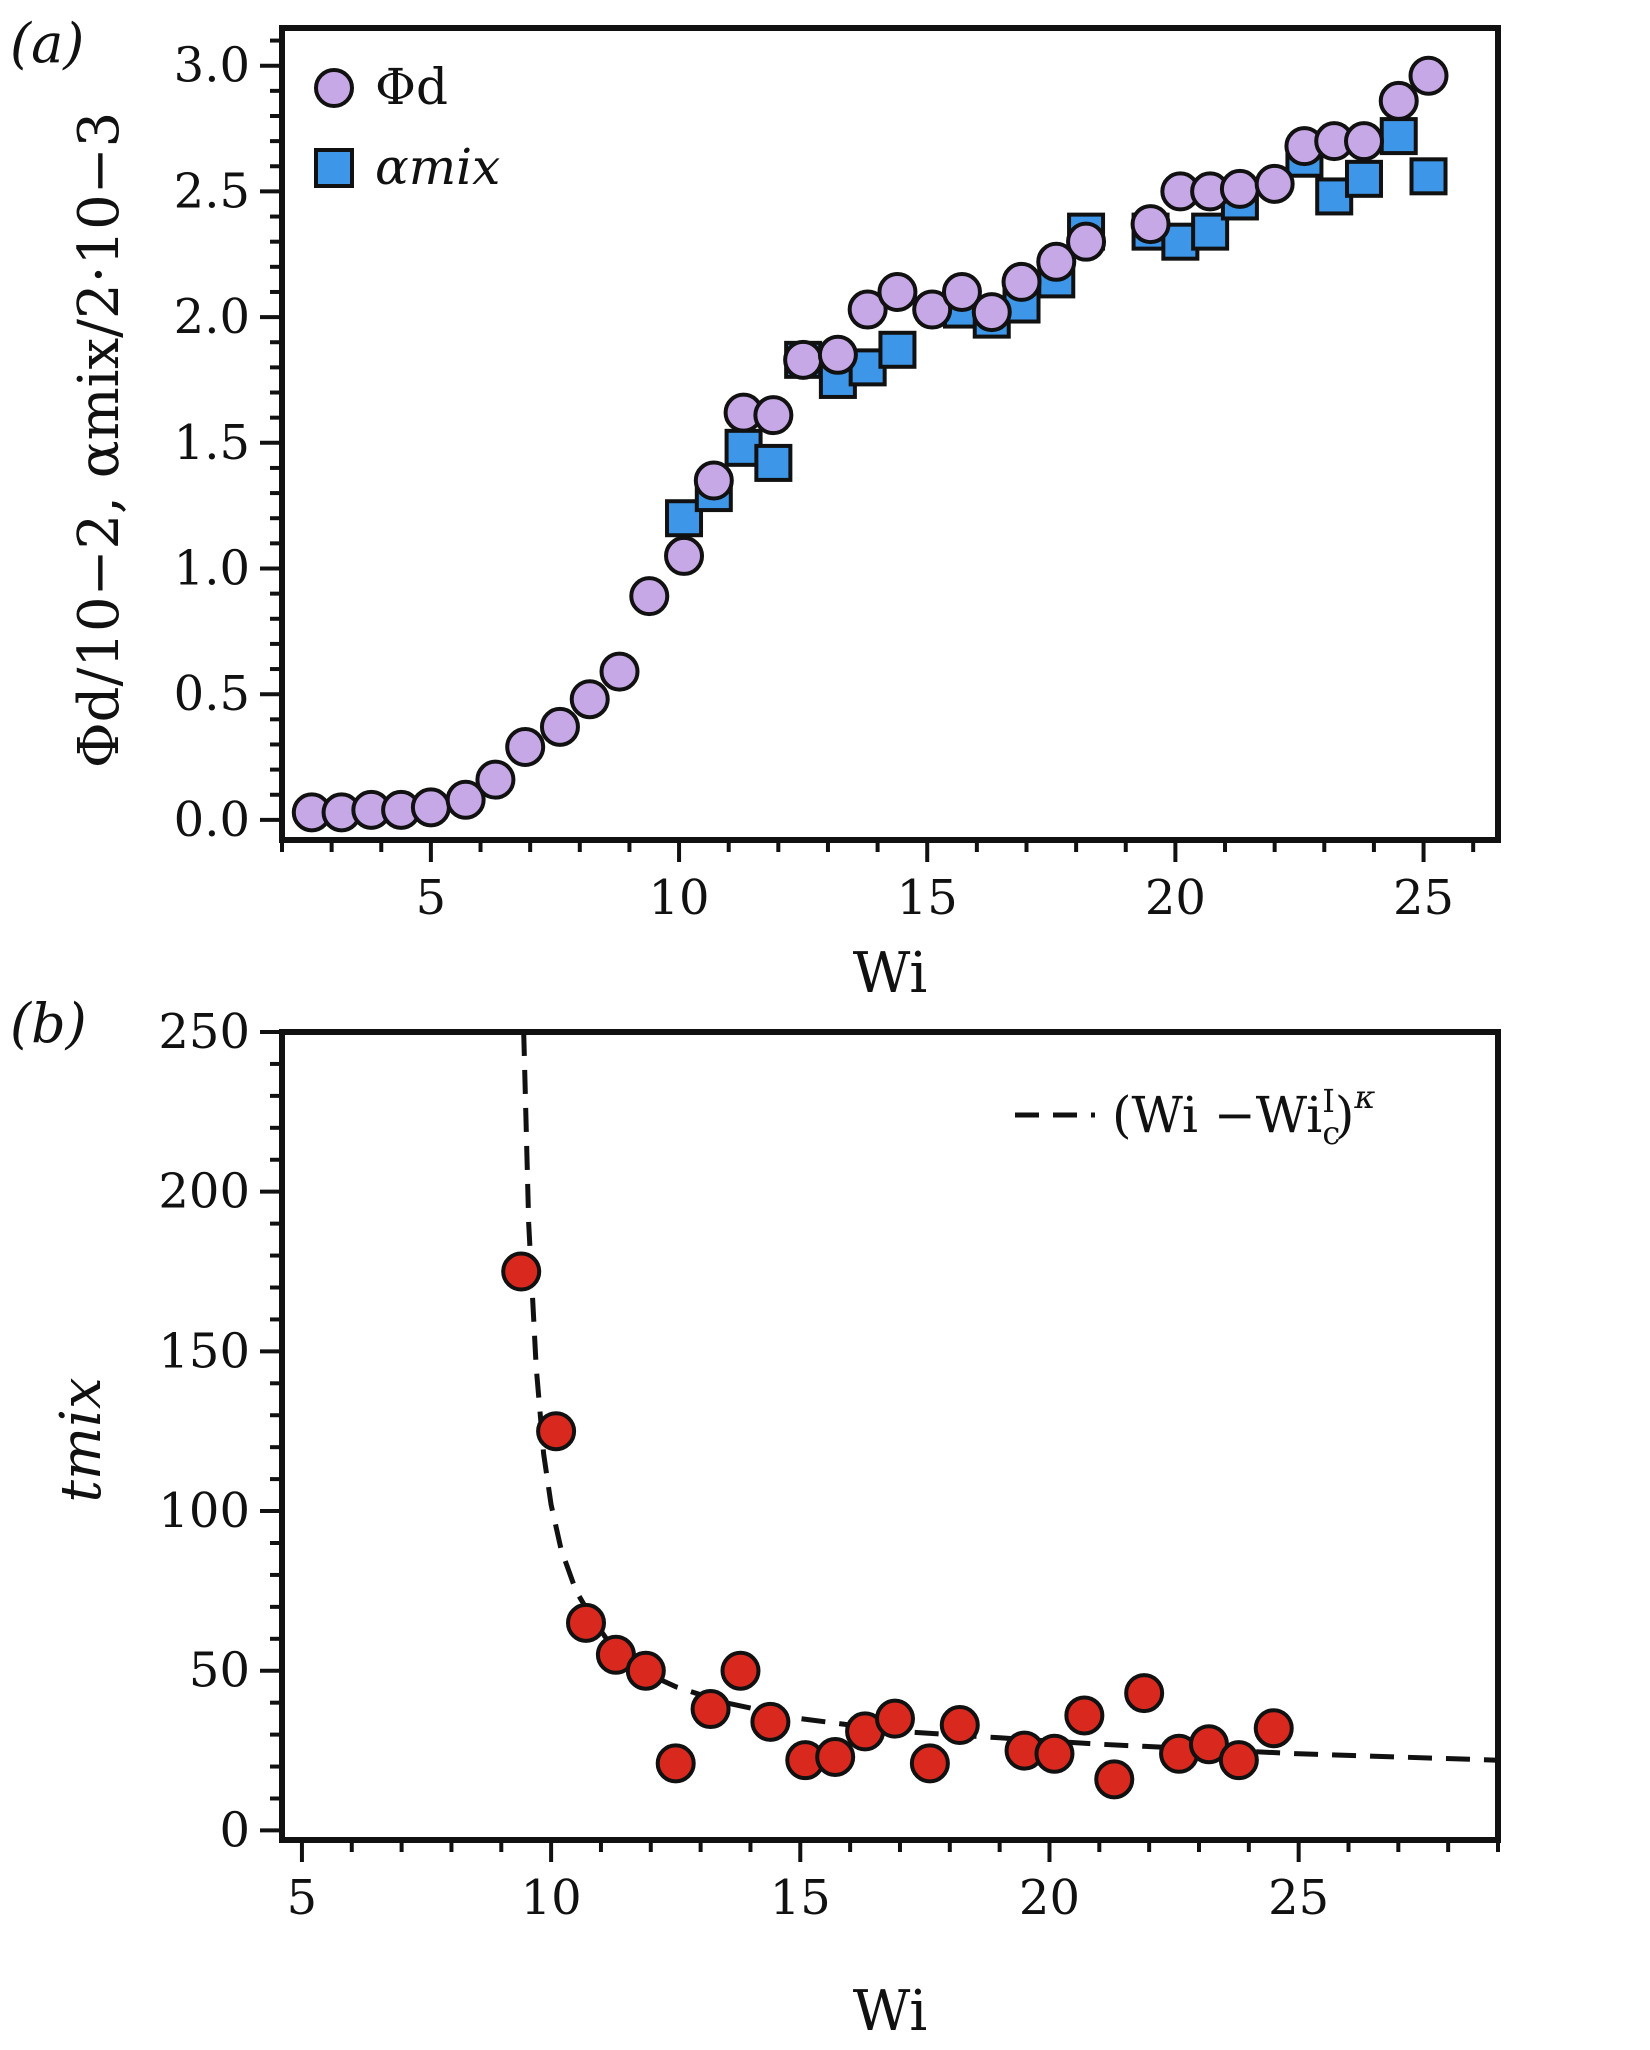 The height and width of the screenshot is (2050, 1650). I want to click on panel-b-legend: (Wi −WicI)κ, so click(1195, 1115).